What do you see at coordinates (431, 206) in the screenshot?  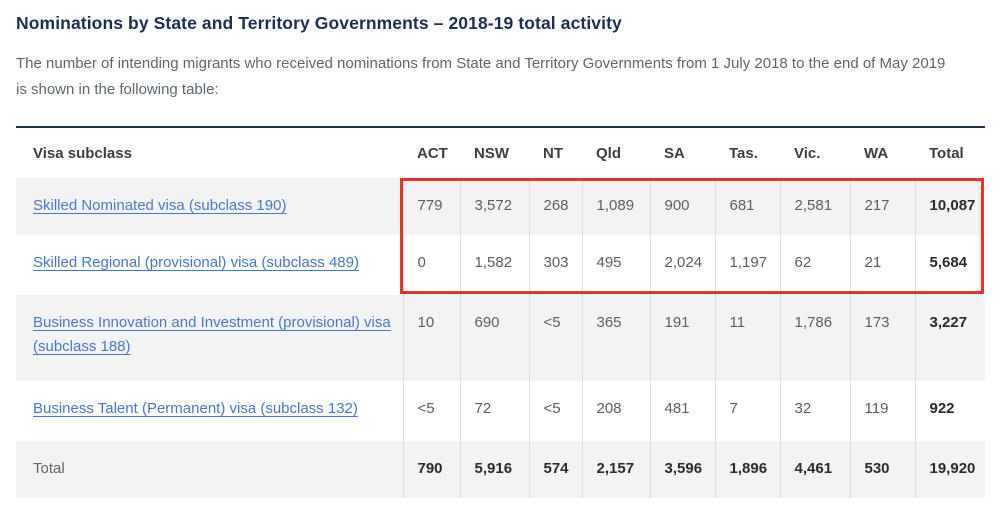 I see `value-cell: 779` at bounding box center [431, 206].